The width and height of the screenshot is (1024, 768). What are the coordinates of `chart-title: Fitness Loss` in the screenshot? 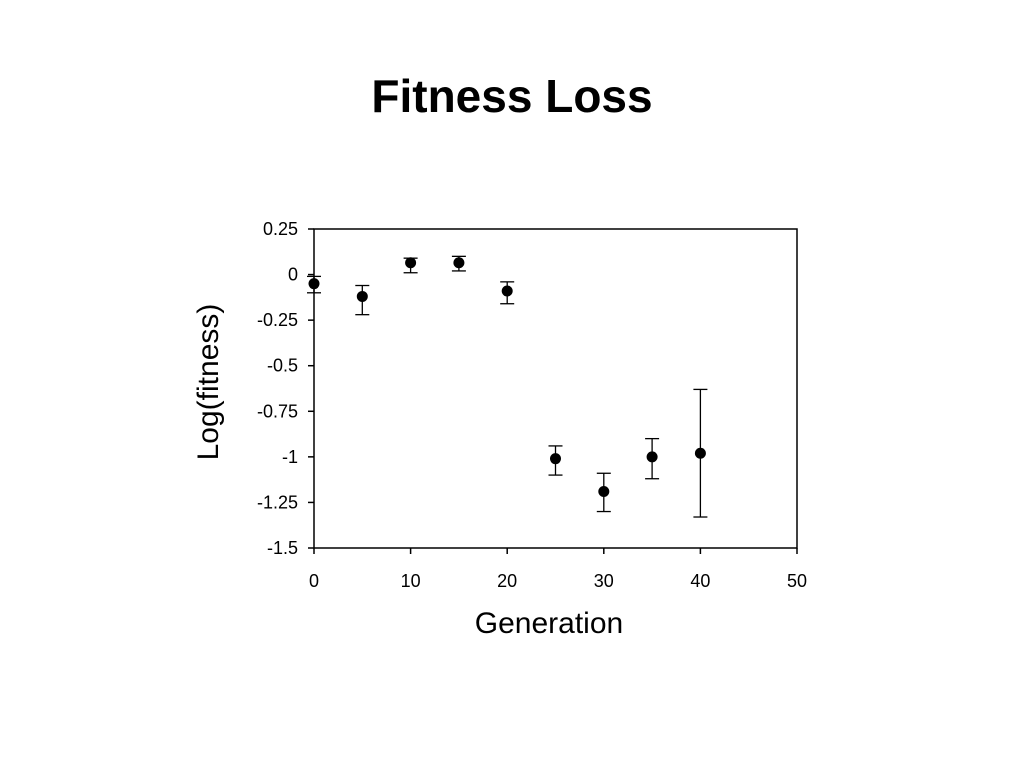 It's located at (512, 96).